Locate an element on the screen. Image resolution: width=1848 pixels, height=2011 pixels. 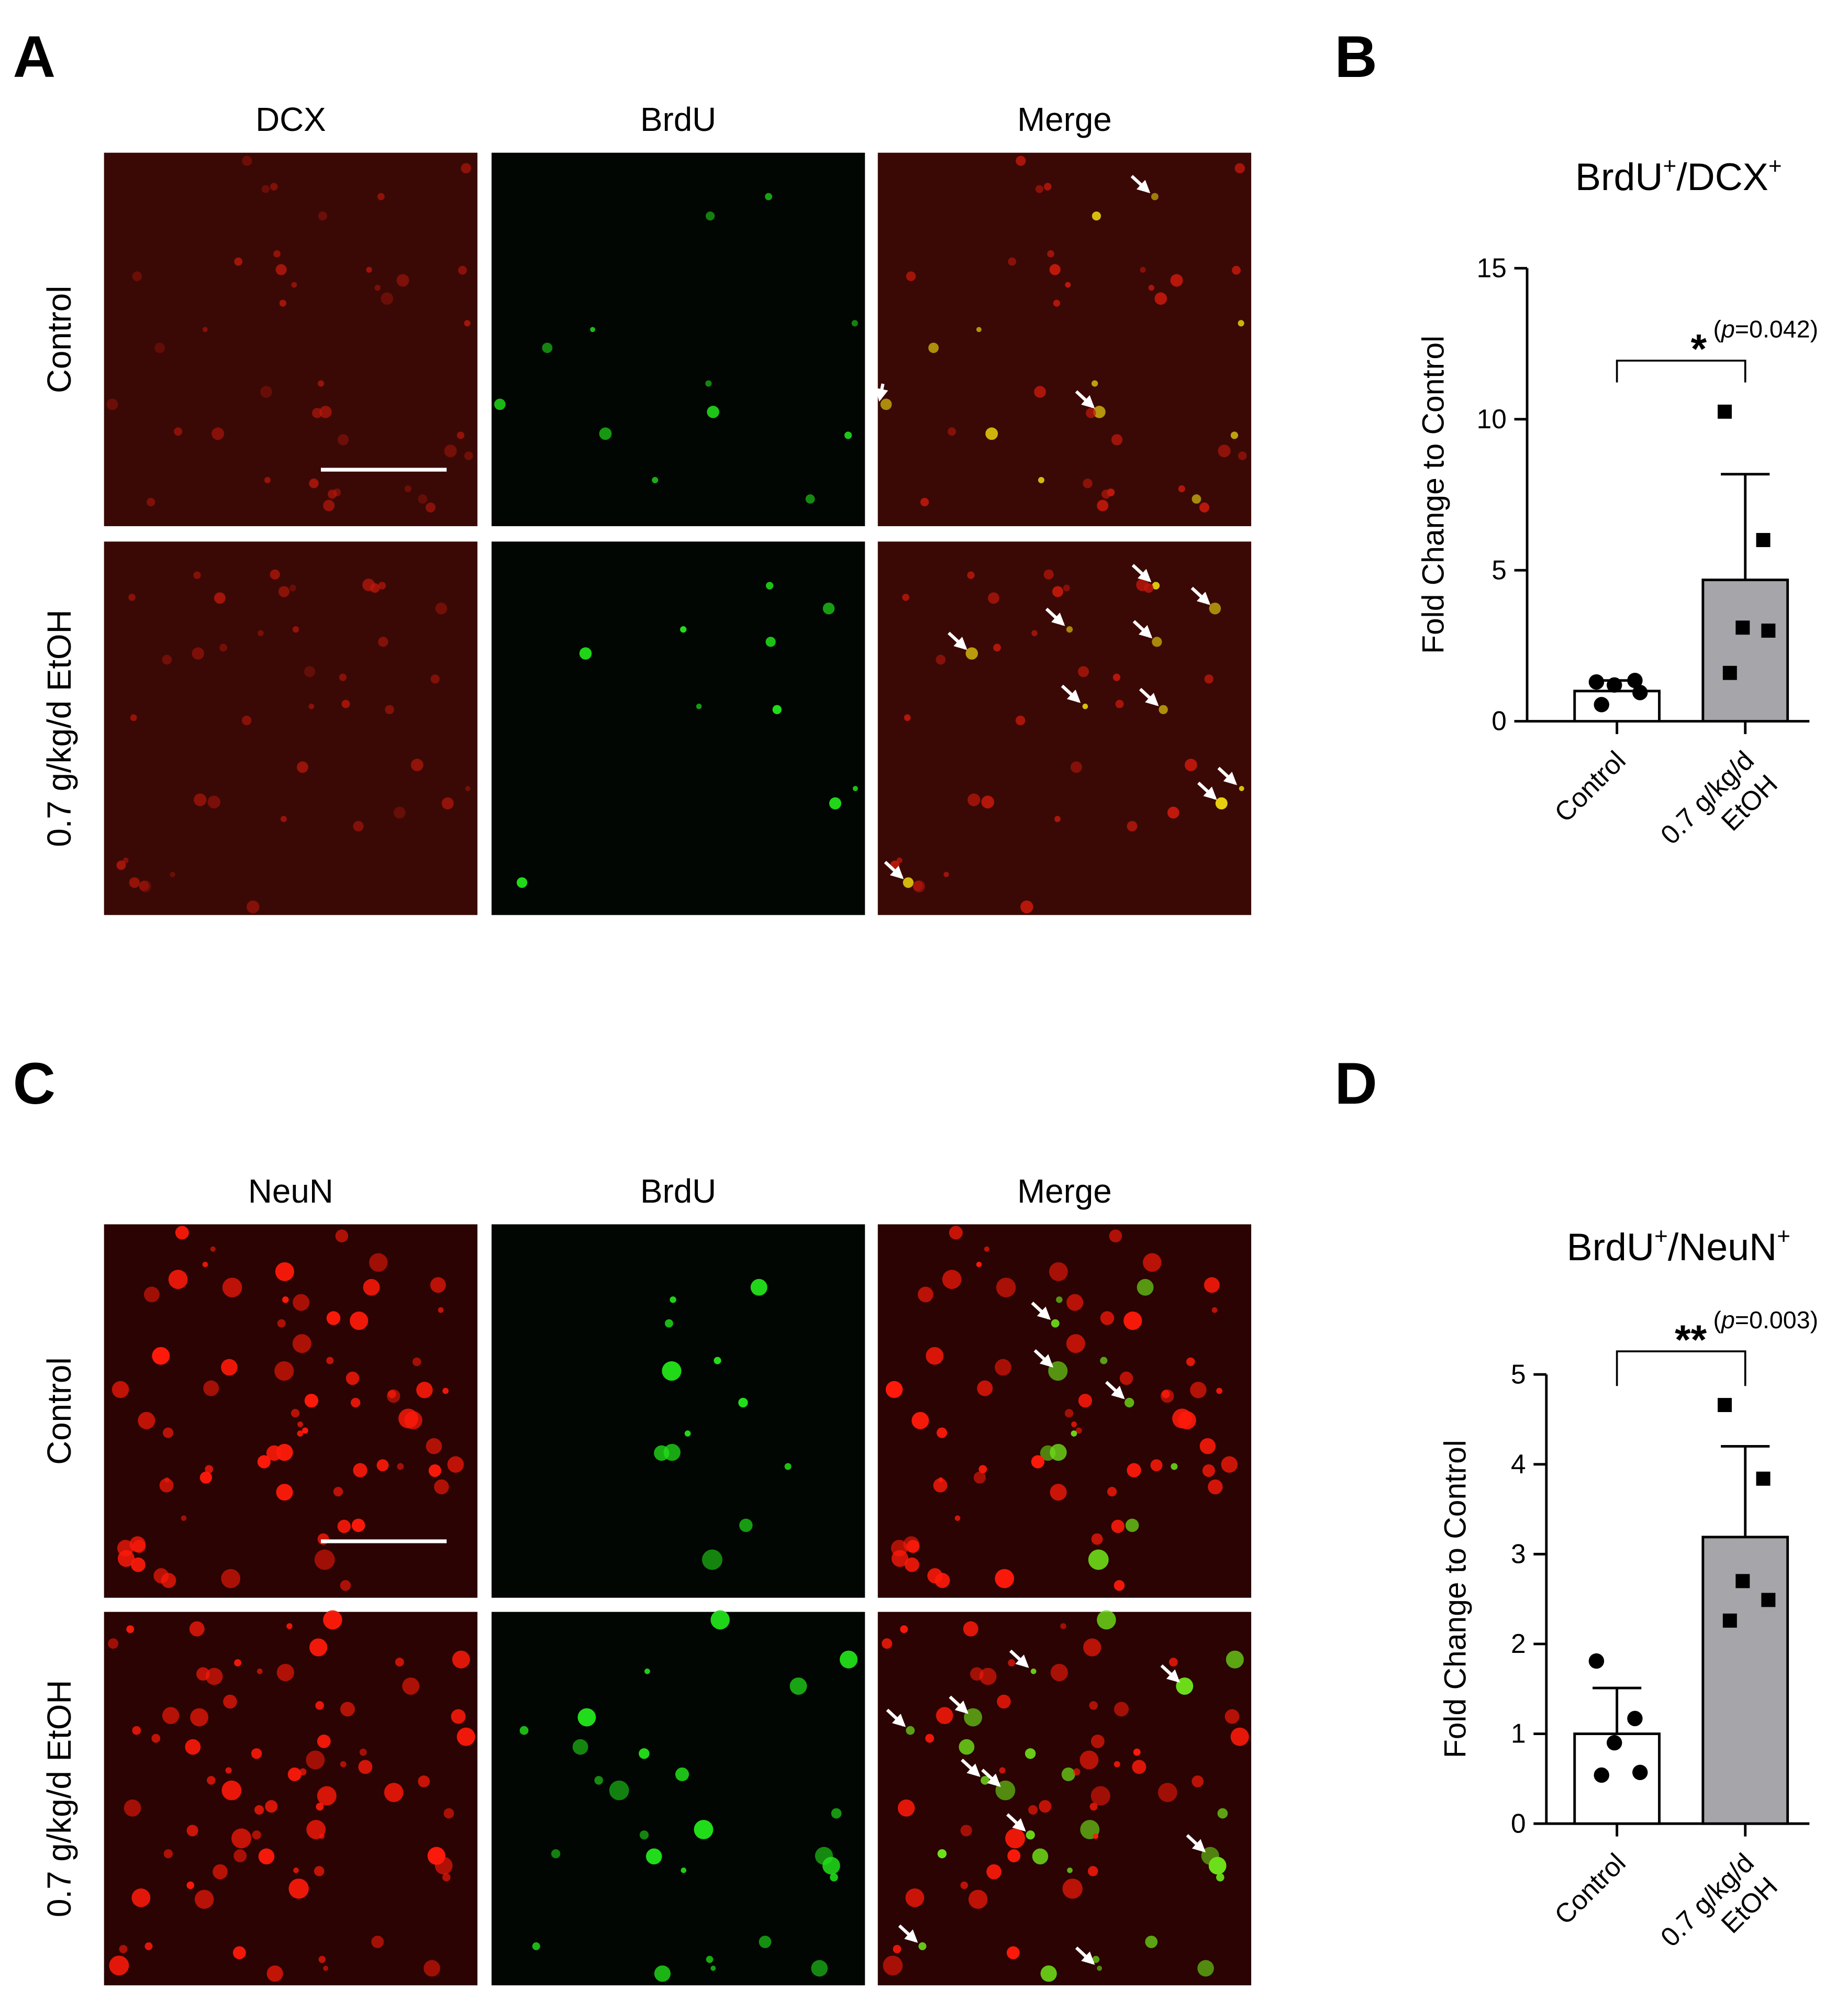
p-value: (p=0.003) is located at coordinates (1765, 1320).